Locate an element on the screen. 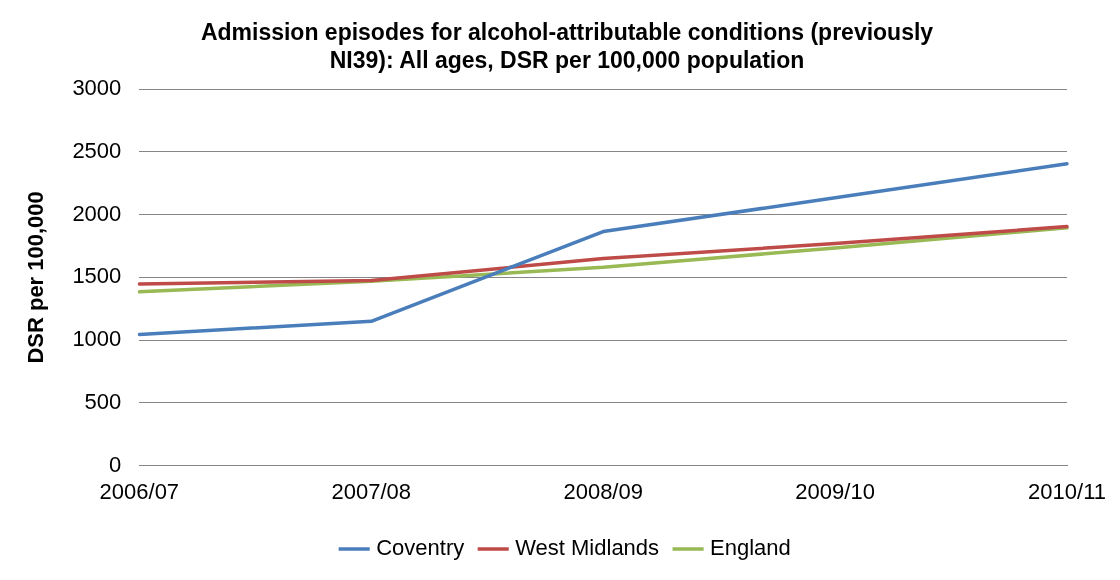  x-tick-label: 2008/09 is located at coordinates (603, 491).